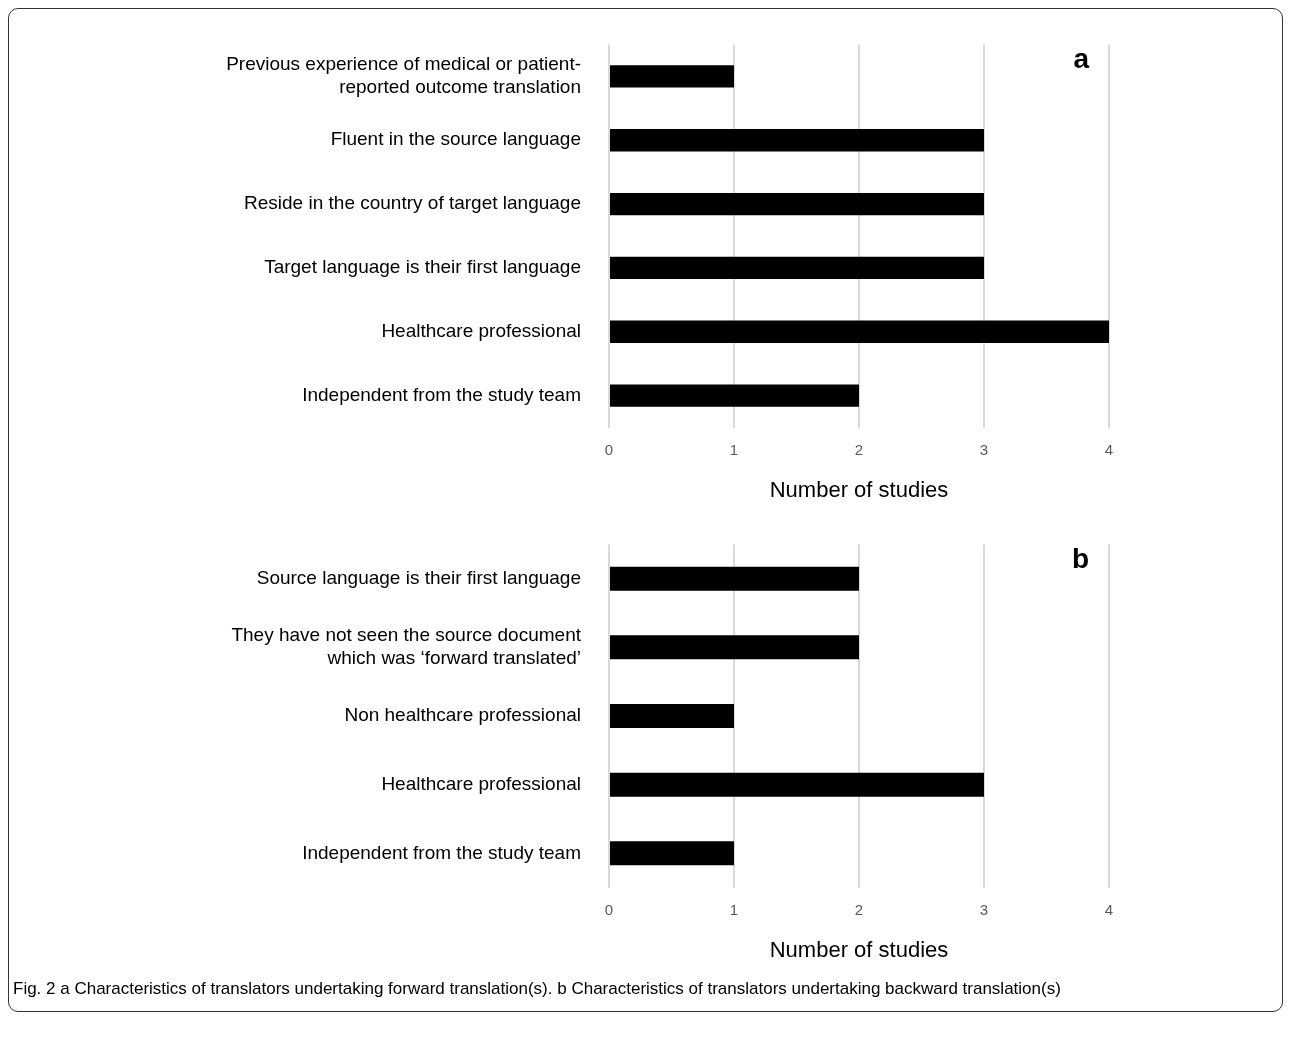 This screenshot has width=1295, height=1054. I want to click on y-tick-label: Non healthcare professional, so click(462, 715).